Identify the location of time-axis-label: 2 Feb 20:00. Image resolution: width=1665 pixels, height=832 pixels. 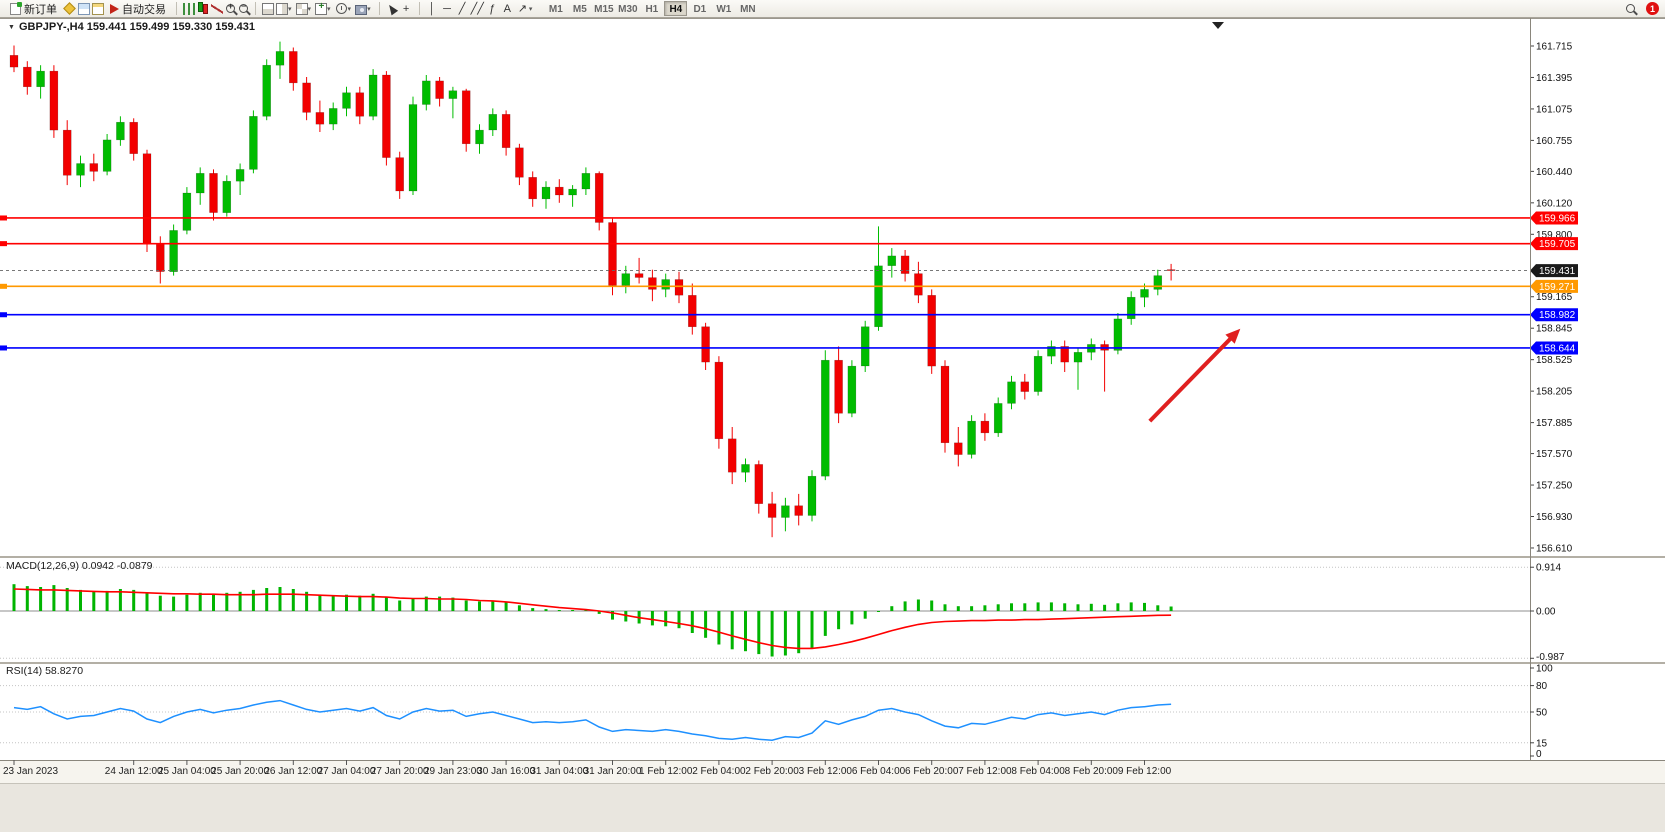
(772, 771).